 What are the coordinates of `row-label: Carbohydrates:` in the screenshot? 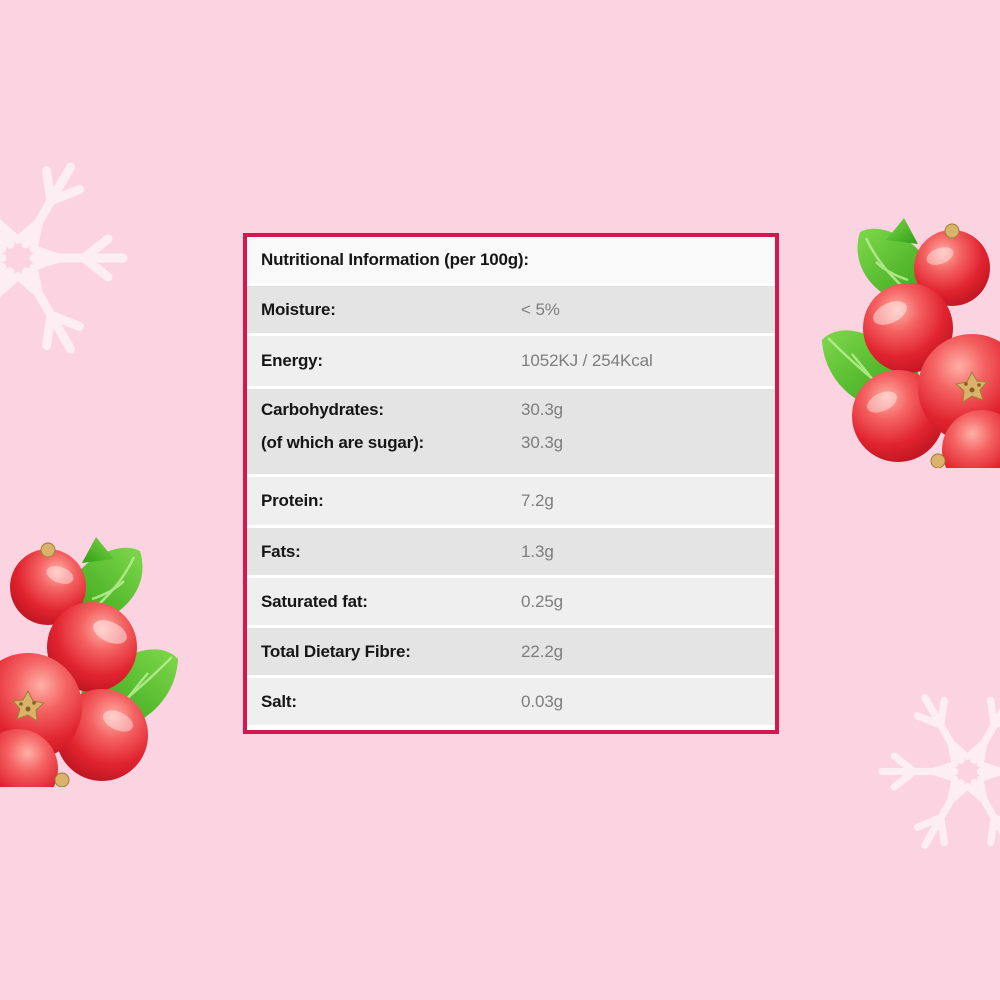 It's located at (322, 409).